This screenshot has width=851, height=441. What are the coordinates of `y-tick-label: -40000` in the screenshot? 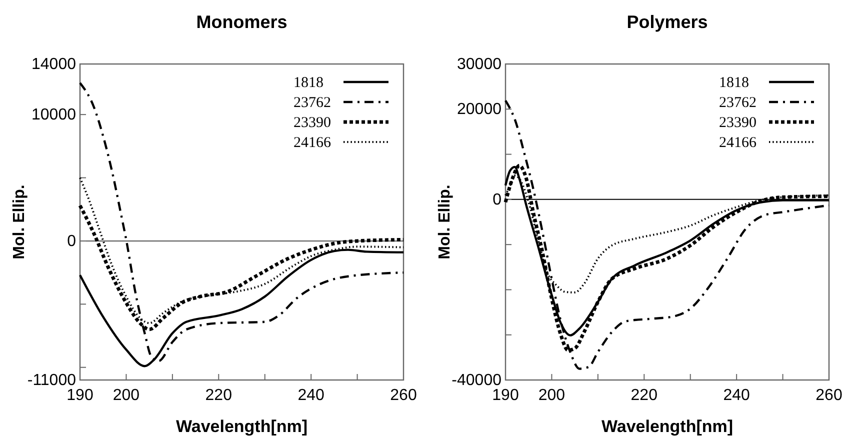 It's located at (477, 380).